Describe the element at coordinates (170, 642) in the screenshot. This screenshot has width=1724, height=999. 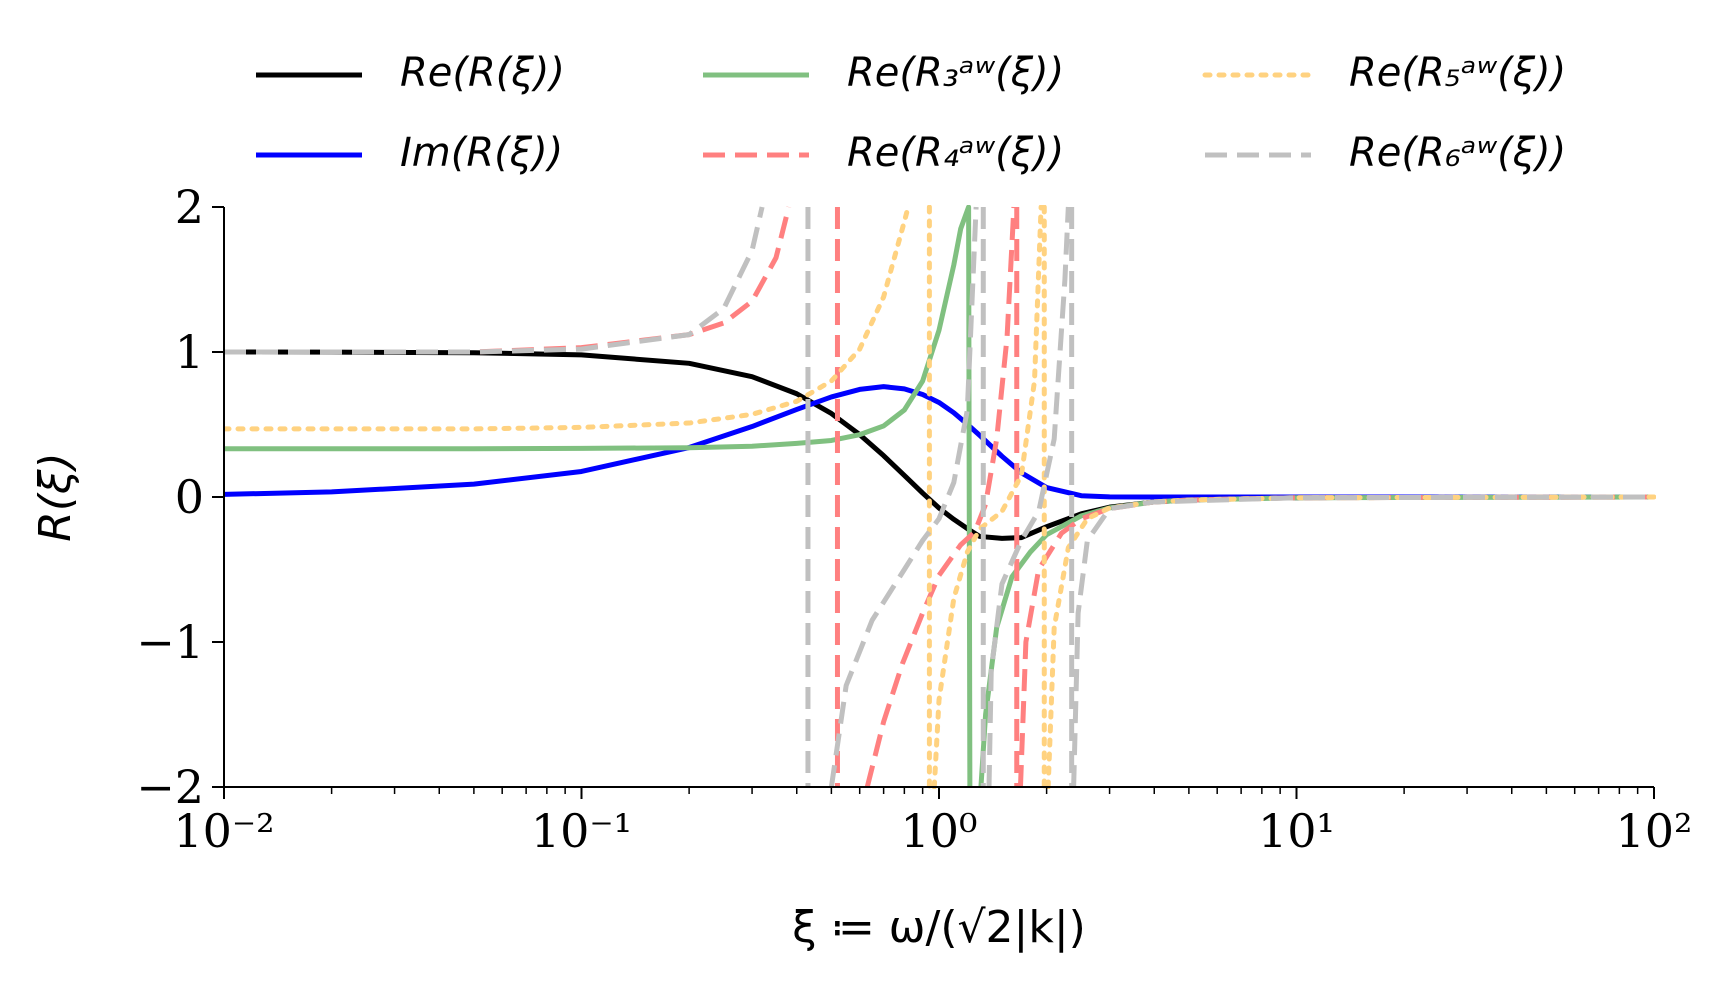
I see `y-tick-label: −1` at that location.